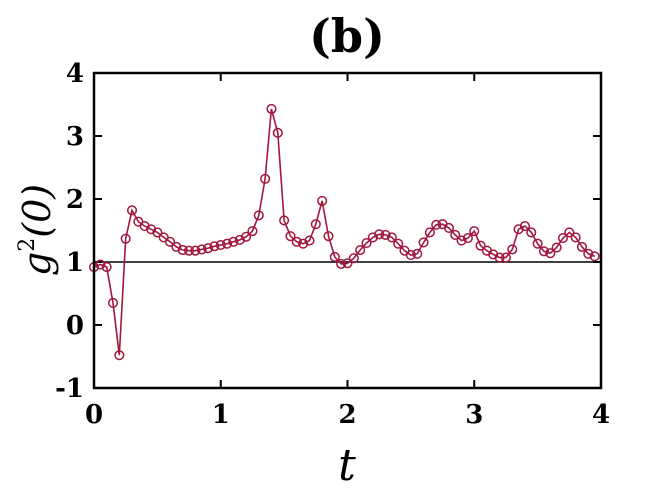  I want to click on y-axis-label-base: g, so click(37, 264).